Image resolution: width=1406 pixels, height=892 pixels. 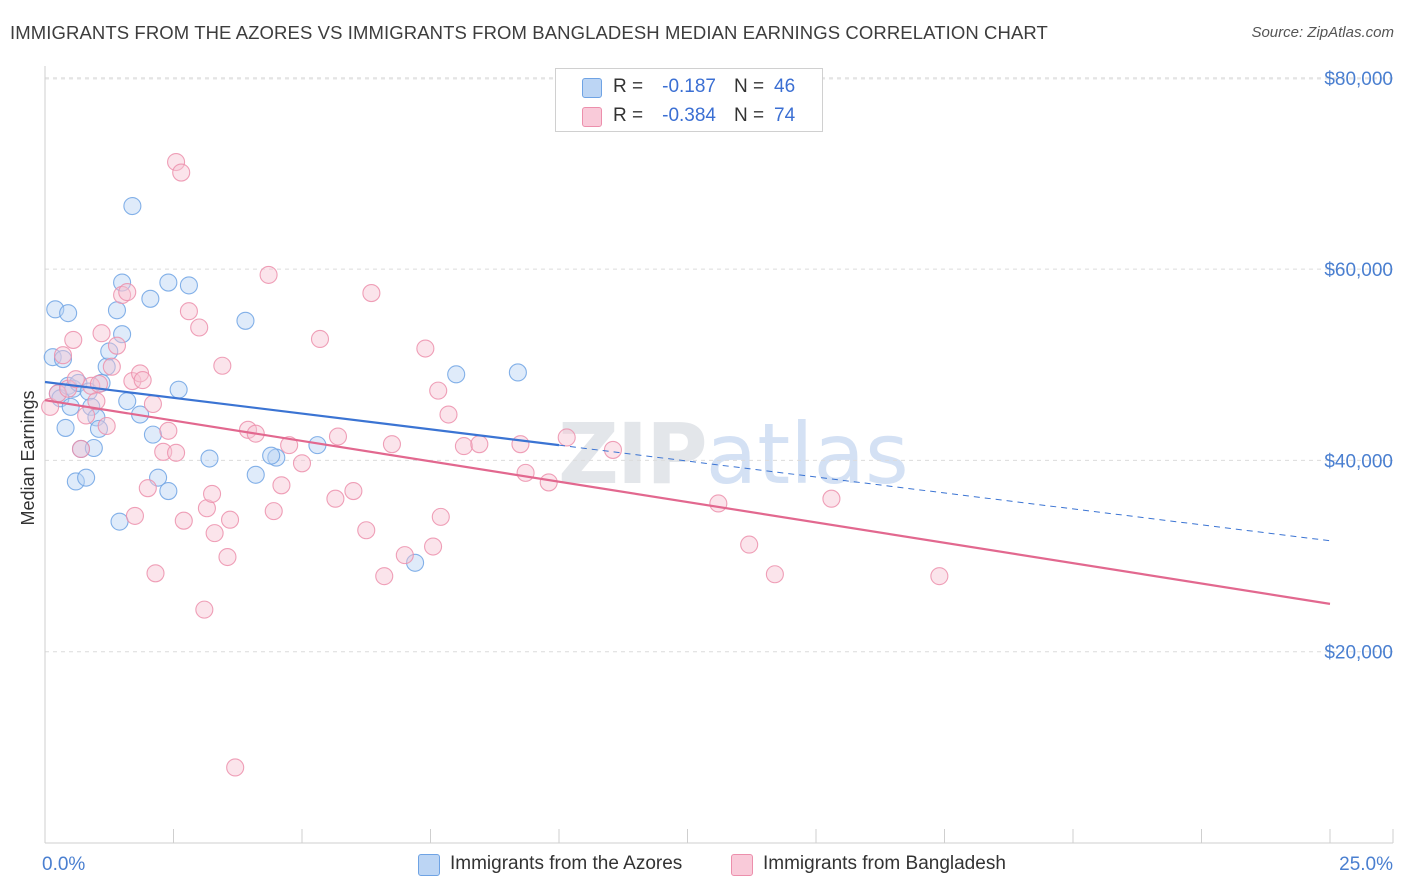 I want to click on bottom-legend-label-azores: Immigrants from the Azores, so click(x=566, y=863).